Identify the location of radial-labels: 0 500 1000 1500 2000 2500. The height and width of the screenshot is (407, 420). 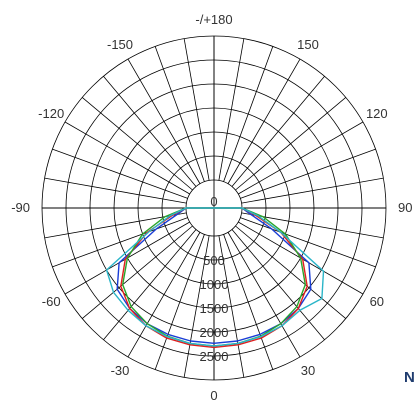
(214, 279).